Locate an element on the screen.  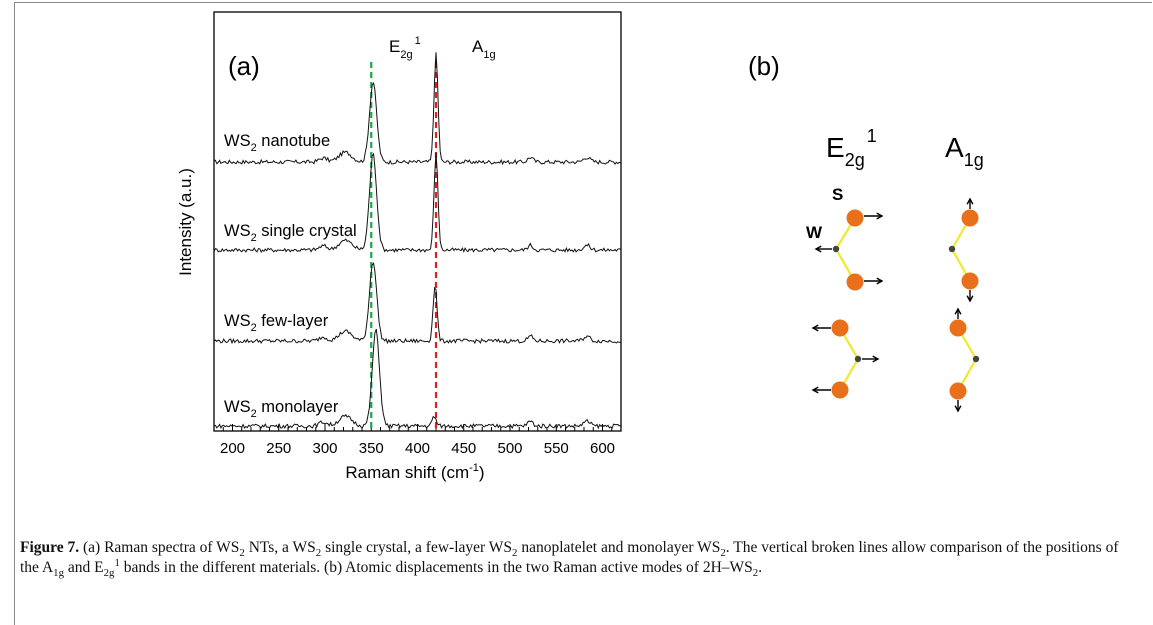
a1g-mode-title: A1g is located at coordinates (964, 151).